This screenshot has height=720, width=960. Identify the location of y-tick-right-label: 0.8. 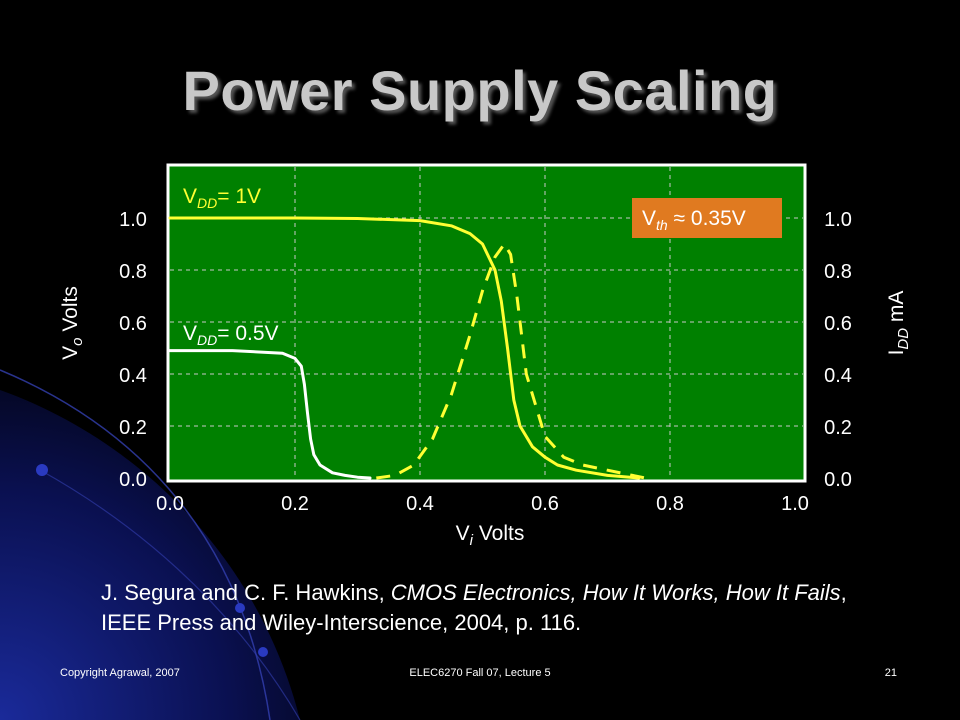
(838, 272).